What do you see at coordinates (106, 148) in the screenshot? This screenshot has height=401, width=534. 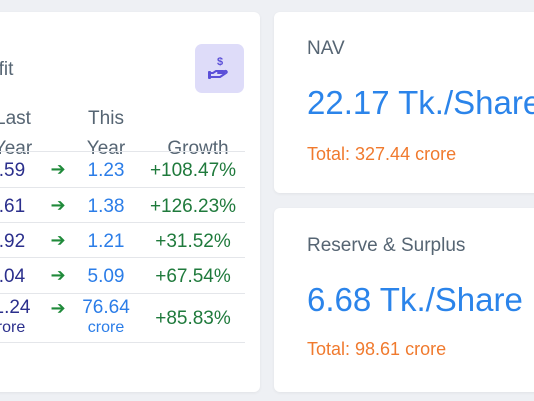 I see `header-this-year-line2: Year` at bounding box center [106, 148].